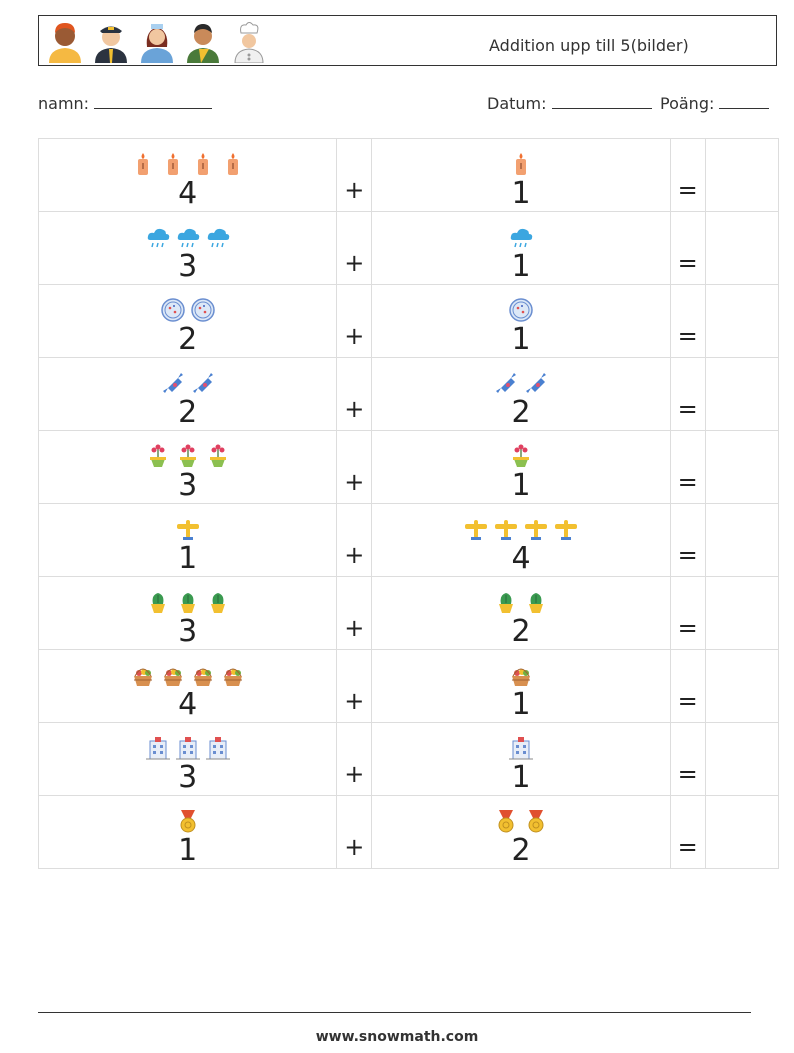 Image resolution: width=794 pixels, height=1053 pixels. I want to click on addend-a: 3, so click(188, 777).